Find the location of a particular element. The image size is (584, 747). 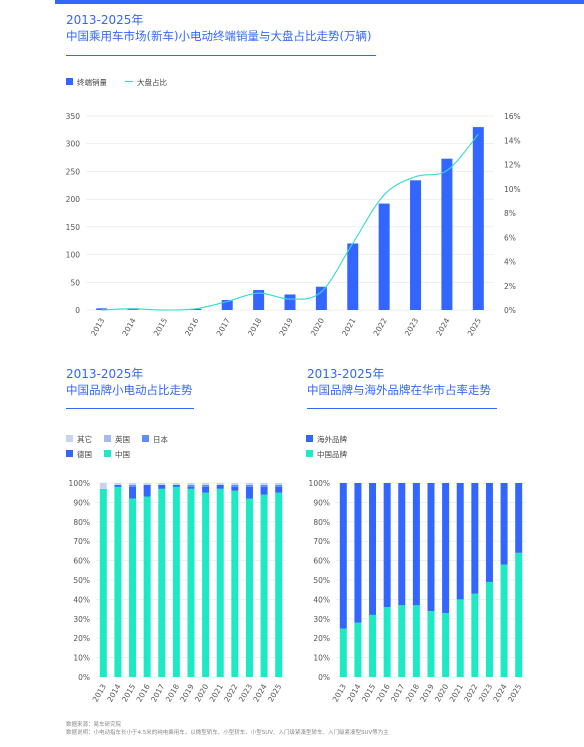

chart3-title: 中国品牌与海外品牌在华市占率走势 is located at coordinates (399, 390).